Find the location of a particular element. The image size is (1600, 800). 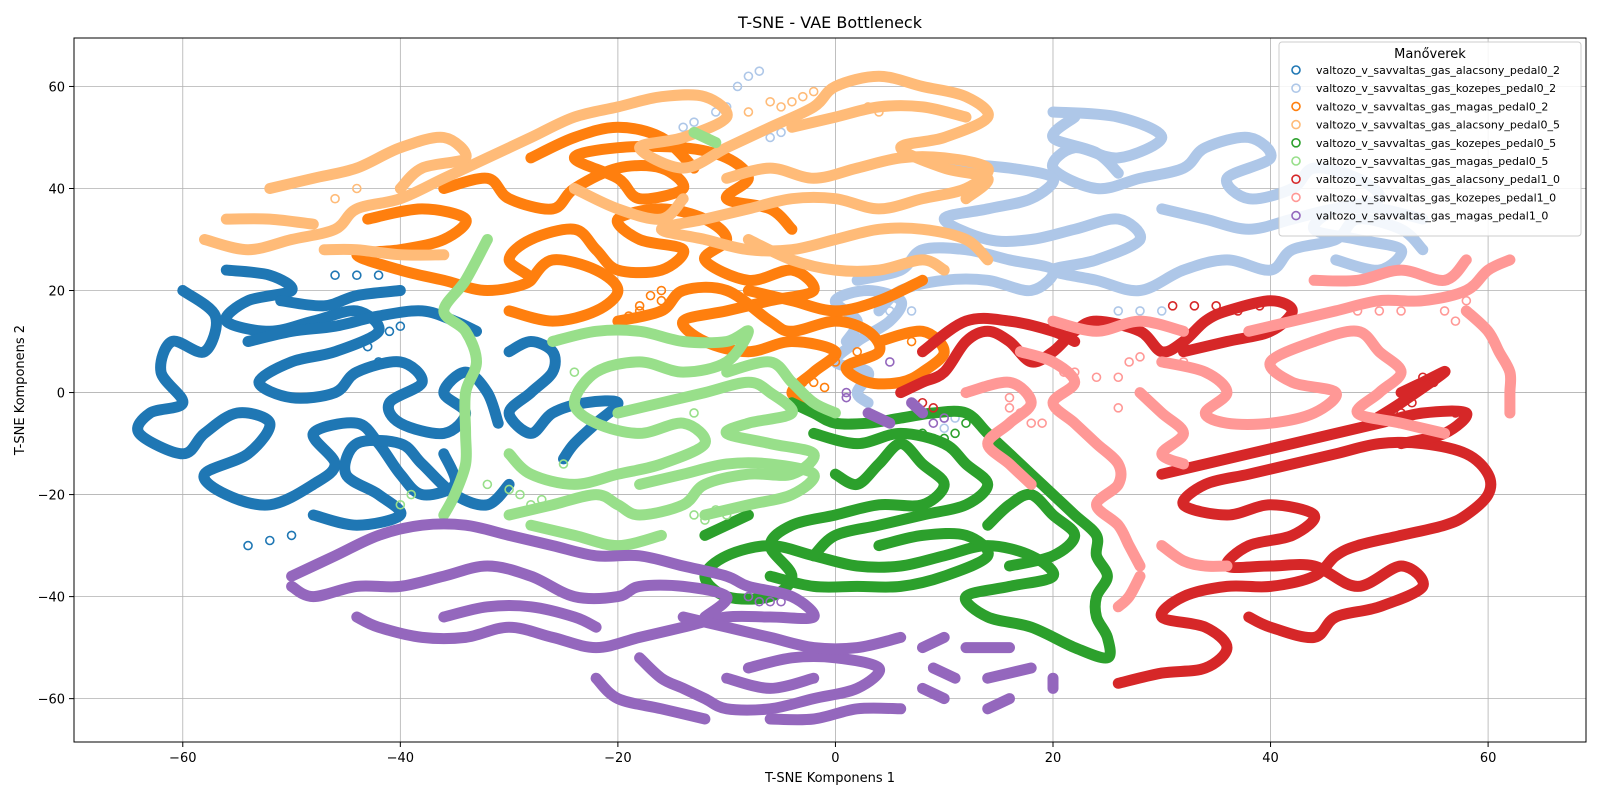

legend-title: Manőverek is located at coordinates (1430, 54).